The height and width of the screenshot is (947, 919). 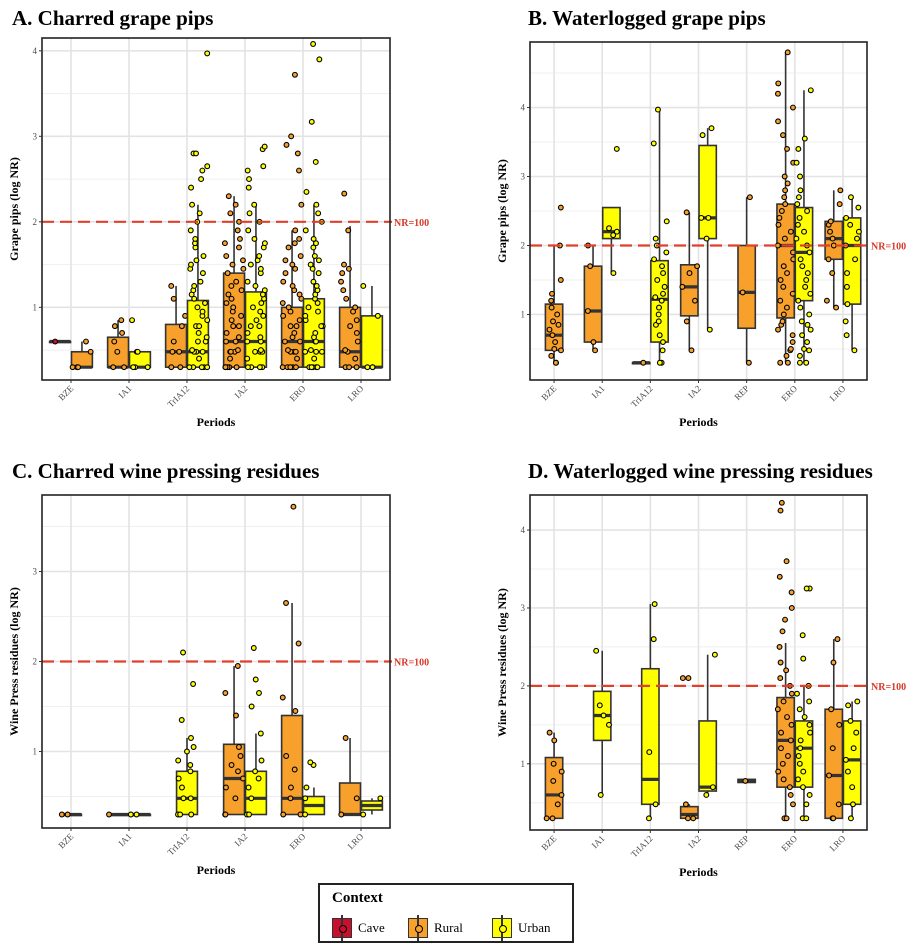 I want to click on box-urban-tria12, so click(x=660, y=236).